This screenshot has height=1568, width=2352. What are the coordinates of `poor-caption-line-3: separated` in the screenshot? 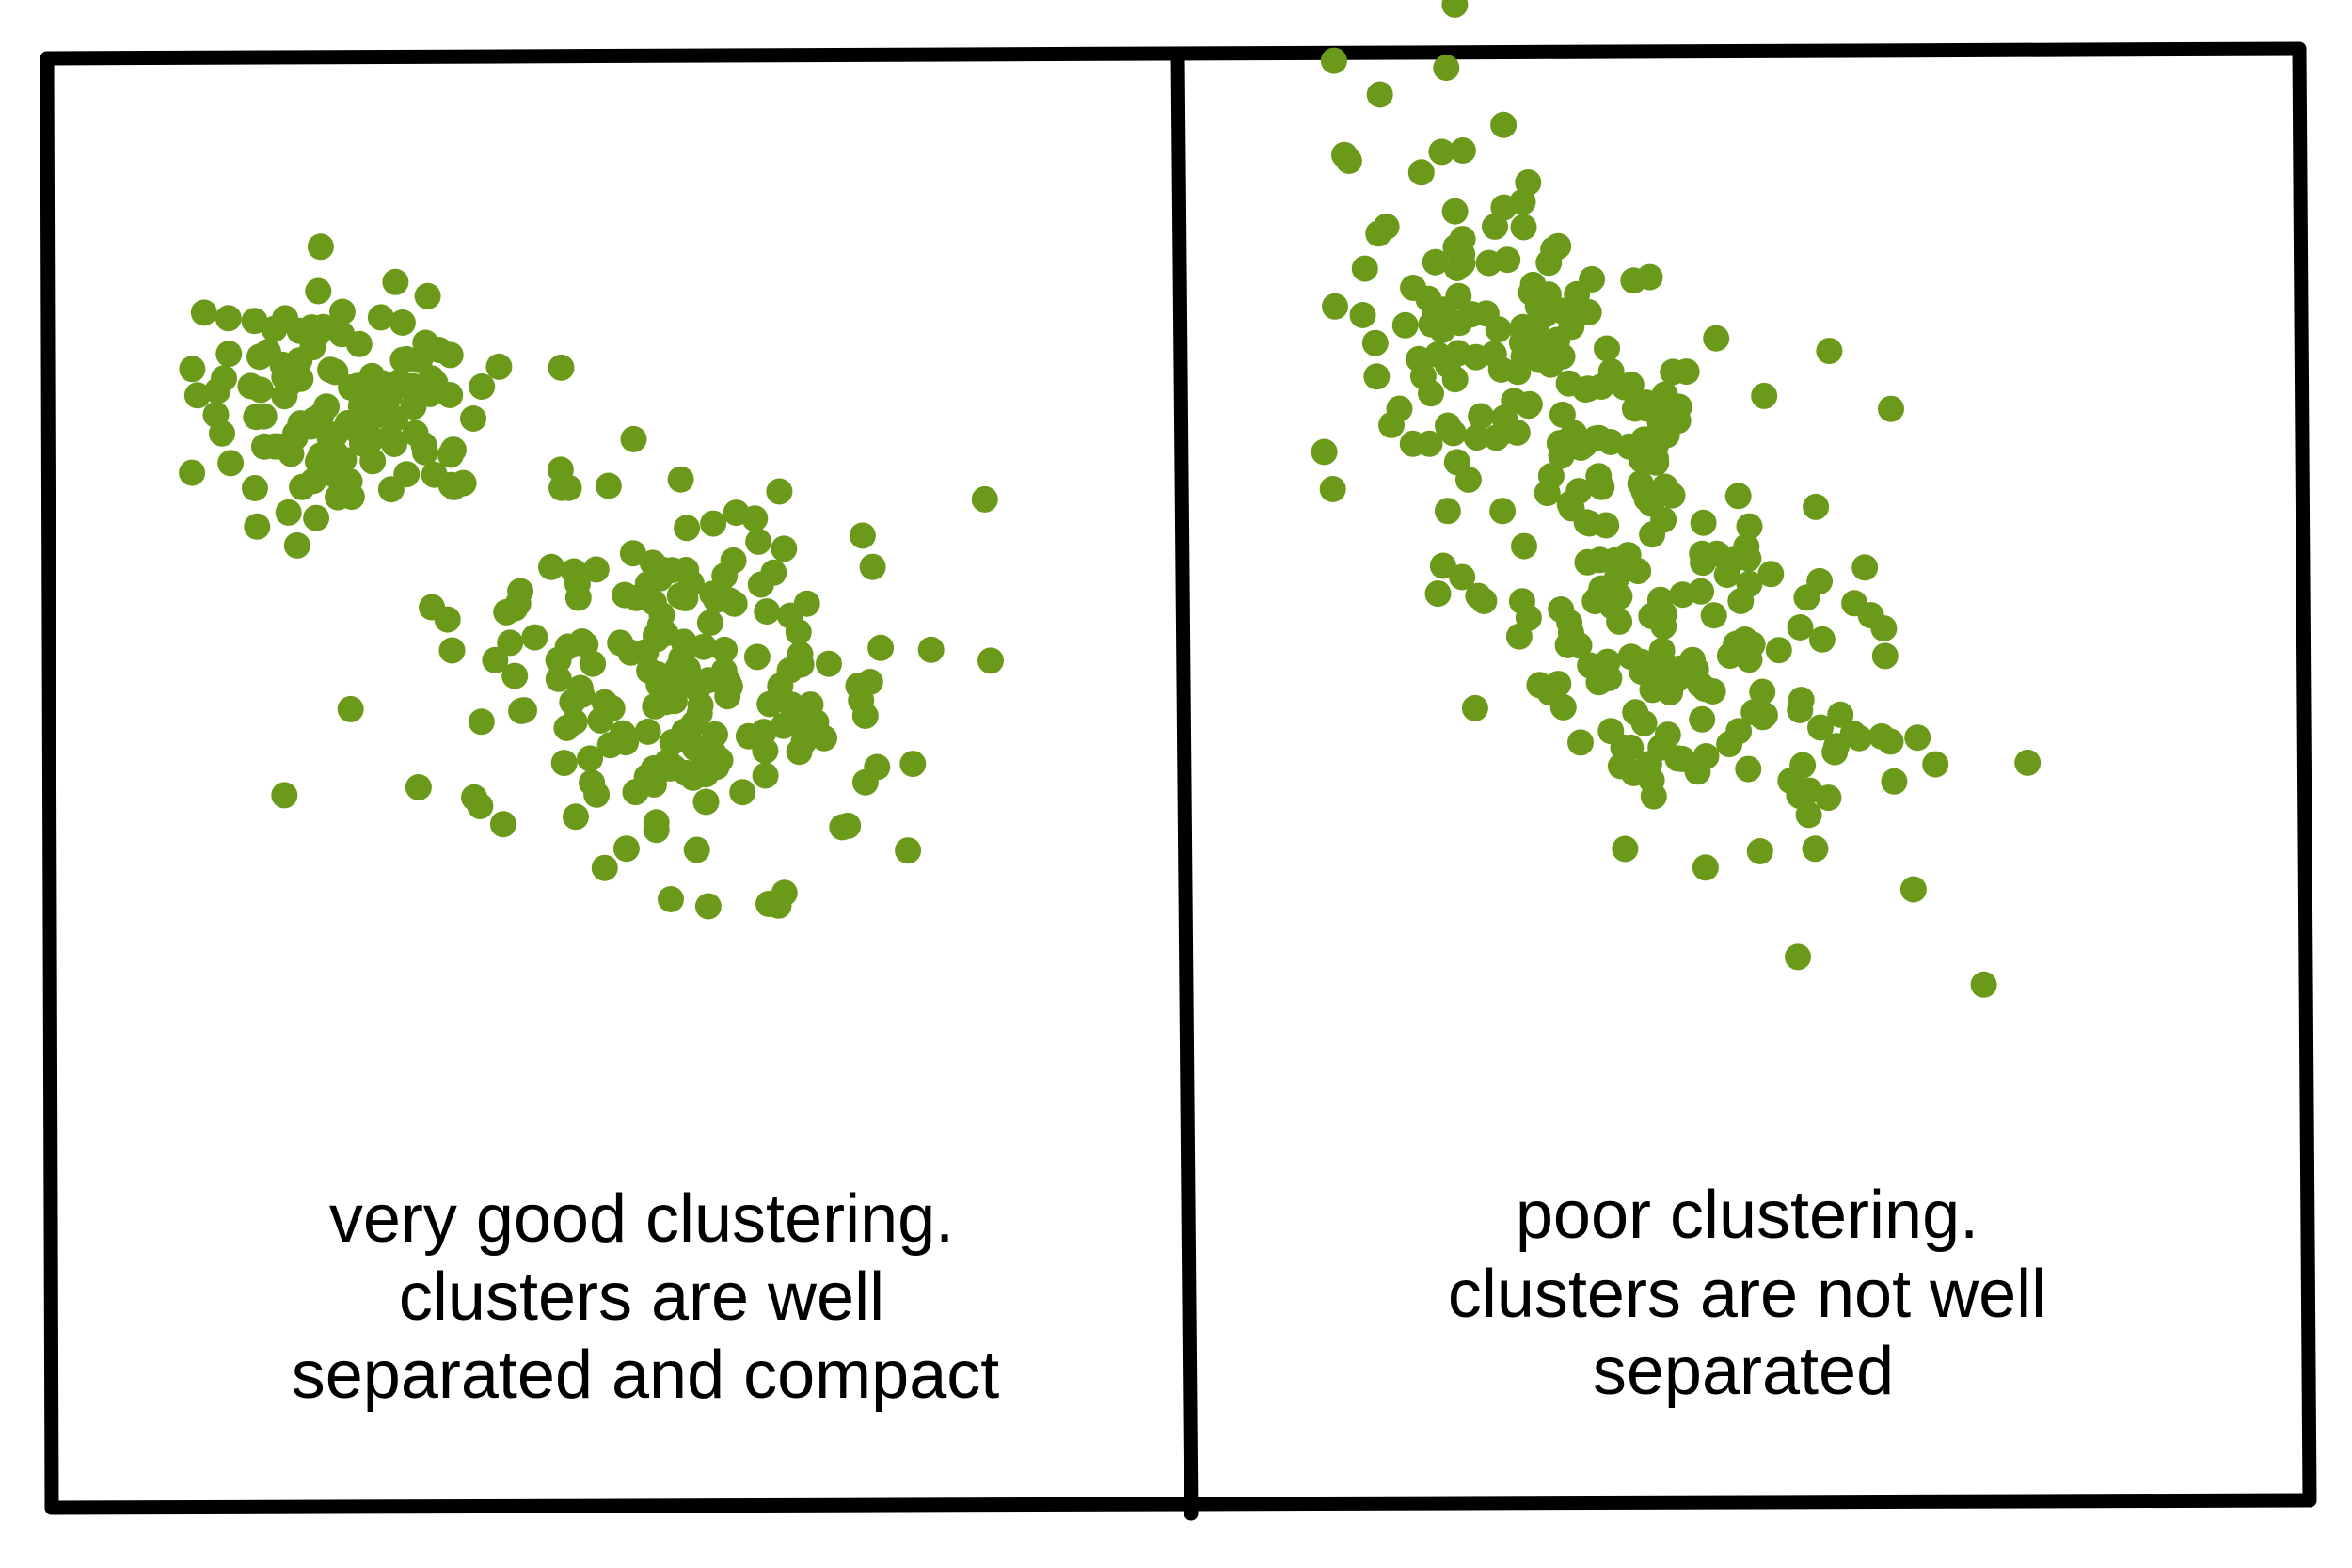 It's located at (1743, 1371).